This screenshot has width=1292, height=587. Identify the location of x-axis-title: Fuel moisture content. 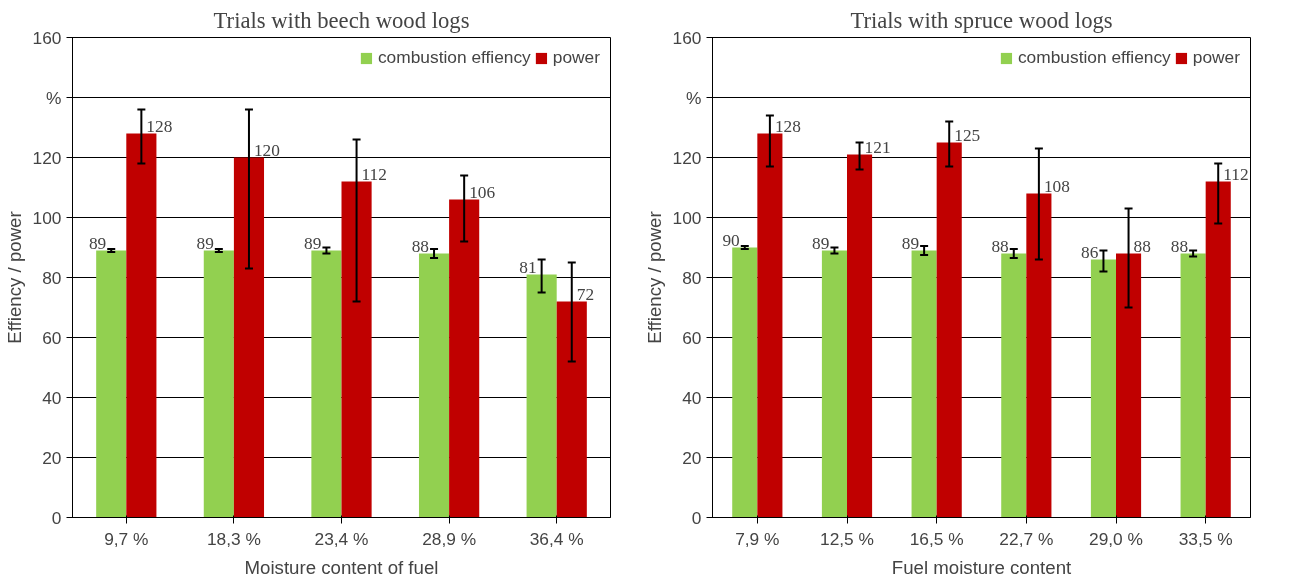
(982, 567).